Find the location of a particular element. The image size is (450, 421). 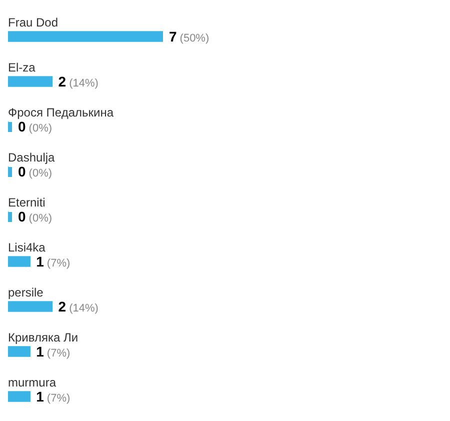

y-tick-label: murmura is located at coordinates (32, 383).